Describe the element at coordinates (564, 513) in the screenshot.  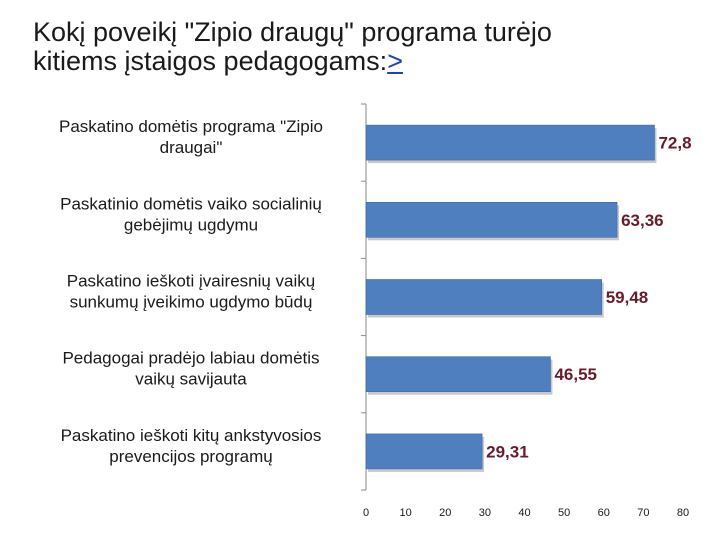
I see `x-tick-label-50: 50` at that location.